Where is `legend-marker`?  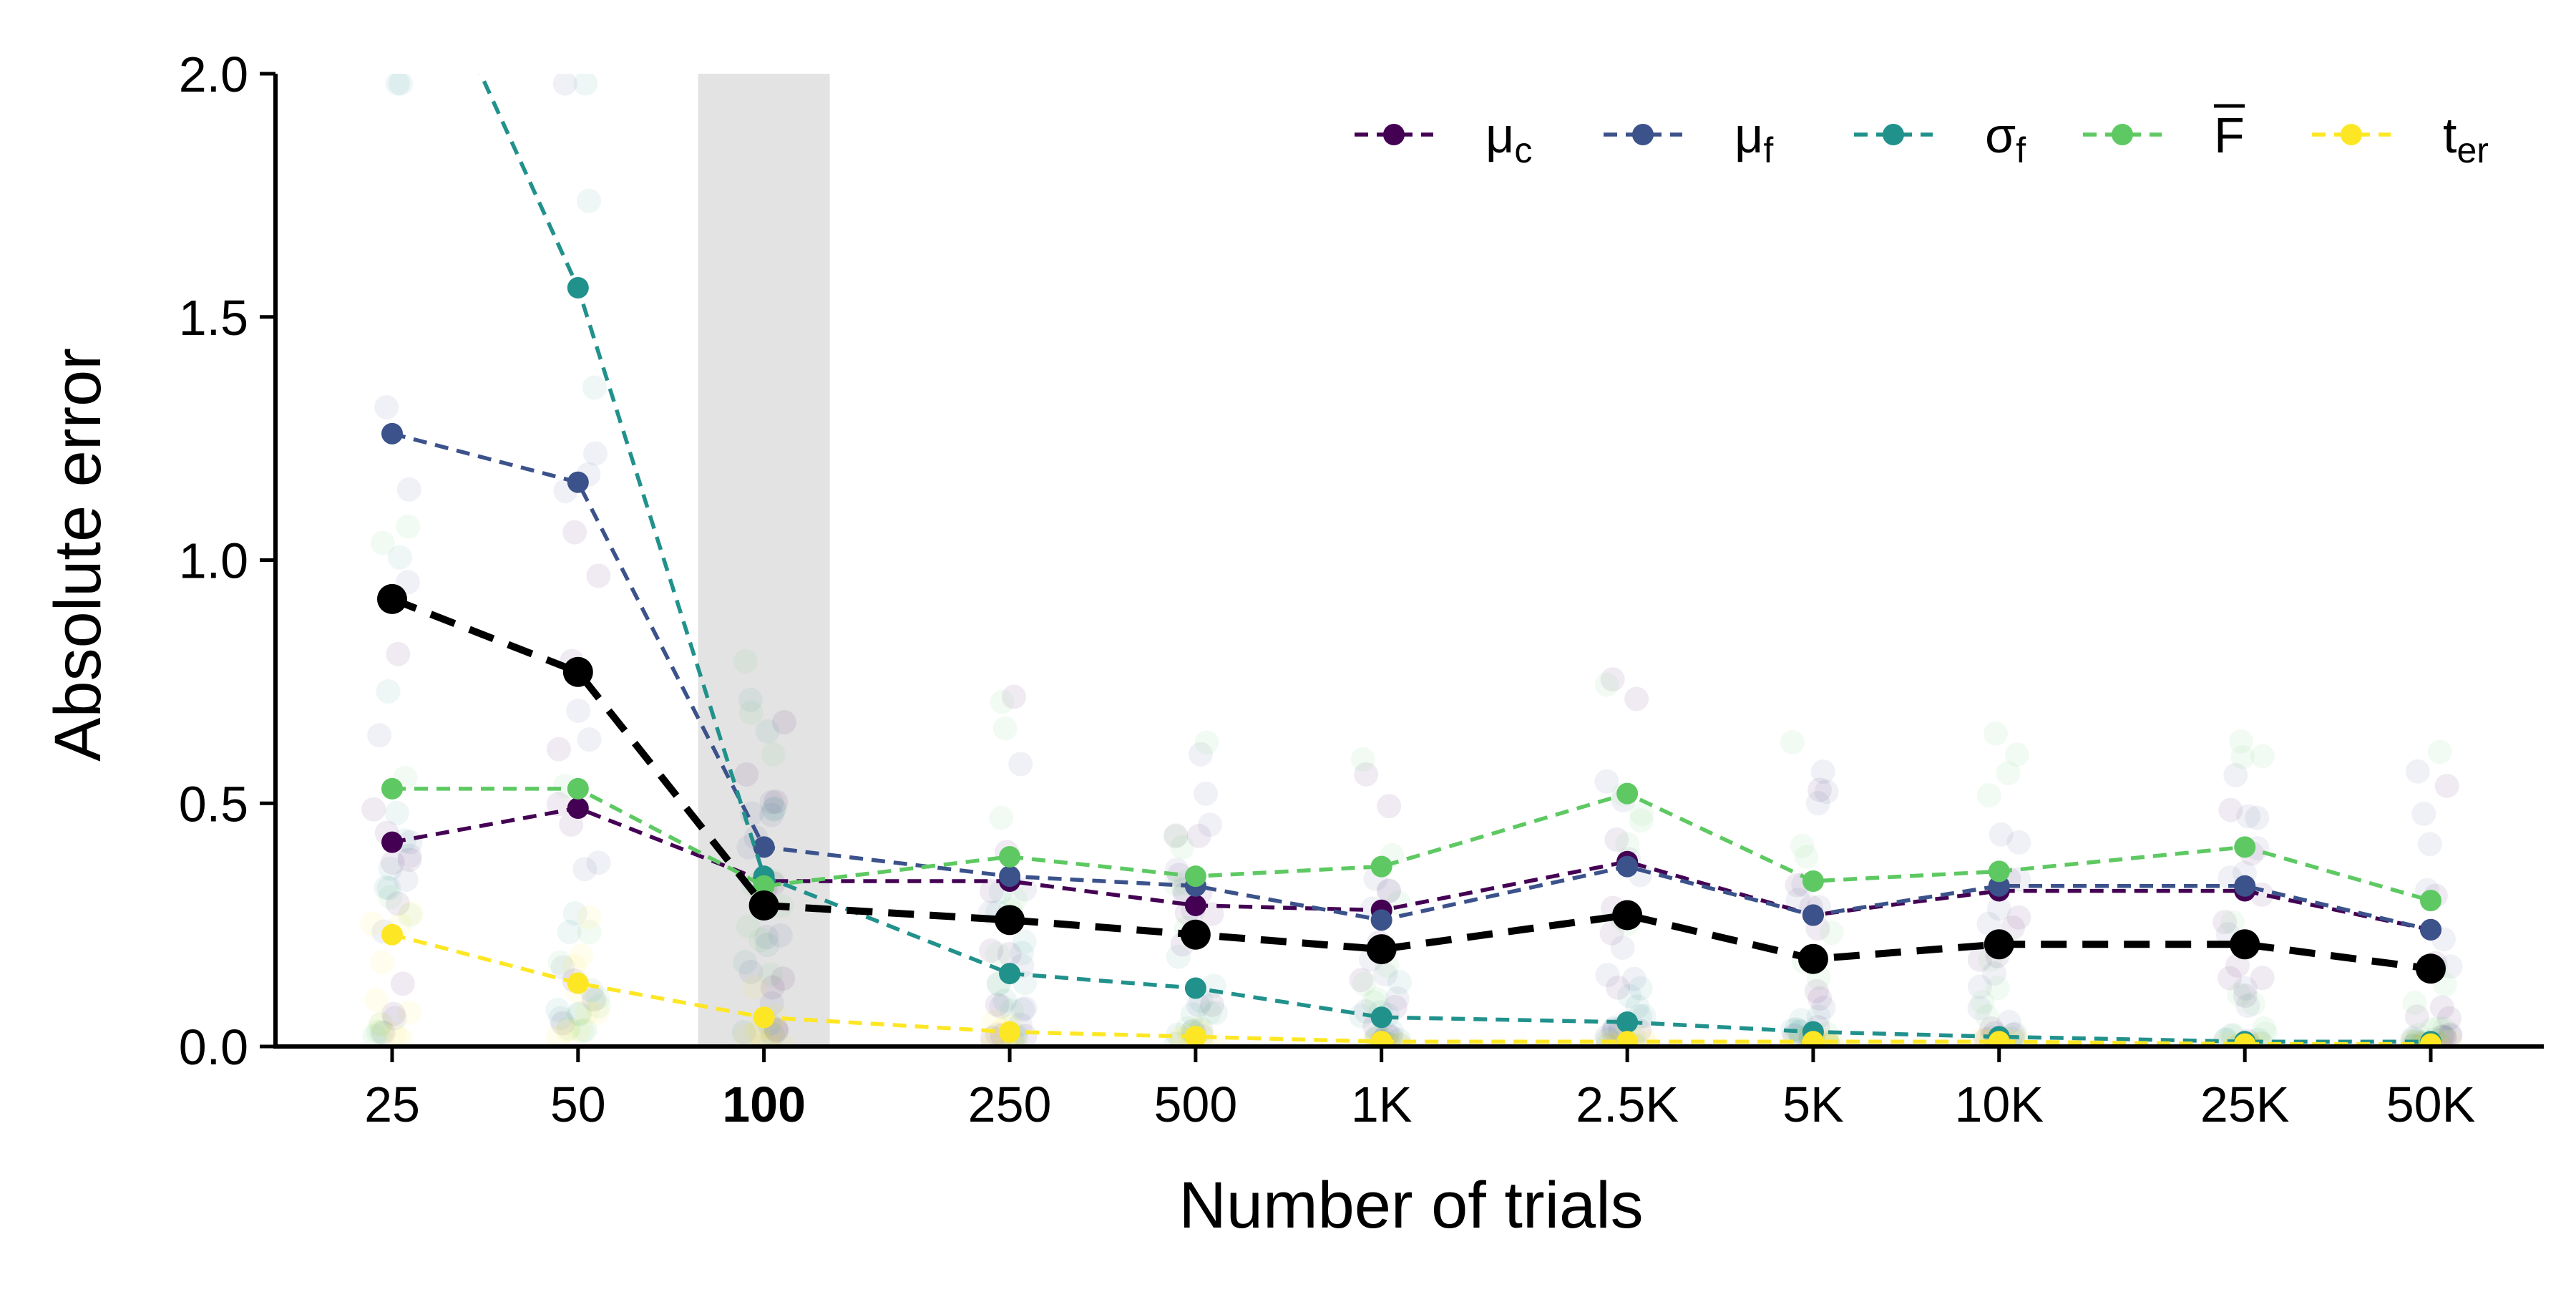
legend-marker is located at coordinates (1643, 134).